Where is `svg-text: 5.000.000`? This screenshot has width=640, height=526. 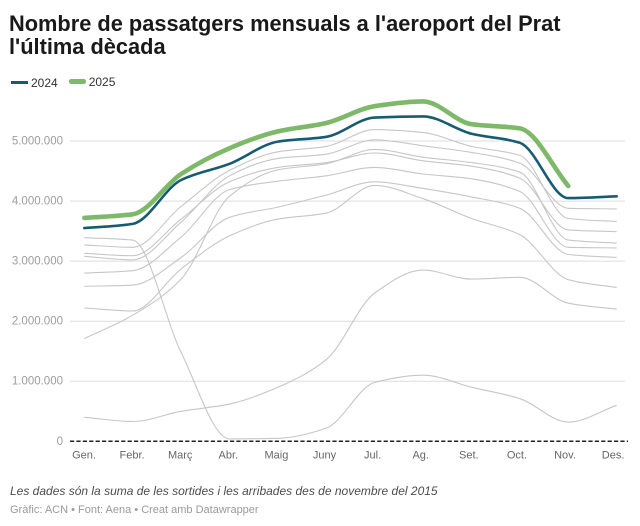 svg-text: 5.000.000 is located at coordinates (37, 142).